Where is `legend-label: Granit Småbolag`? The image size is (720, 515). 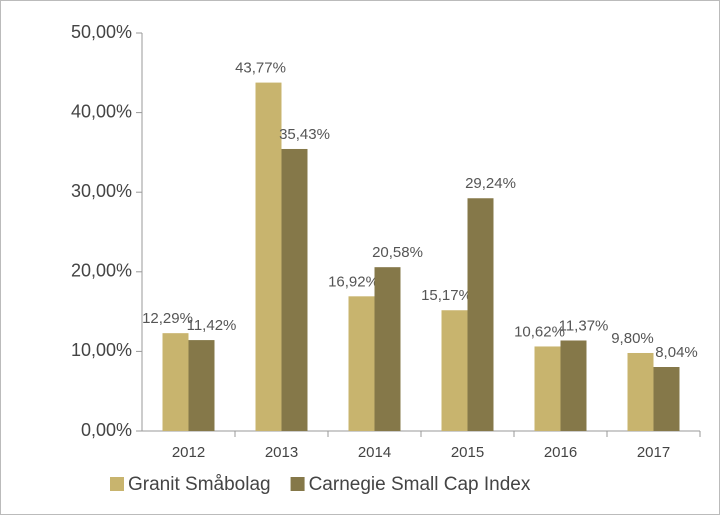 legend-label: Granit Småbolag is located at coordinates (199, 484).